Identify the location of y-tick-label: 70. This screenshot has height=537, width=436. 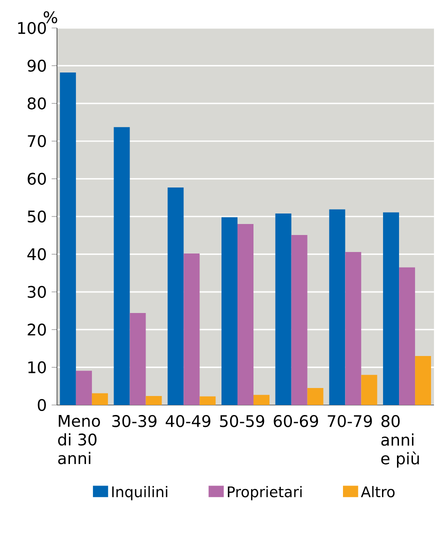
(37, 141).